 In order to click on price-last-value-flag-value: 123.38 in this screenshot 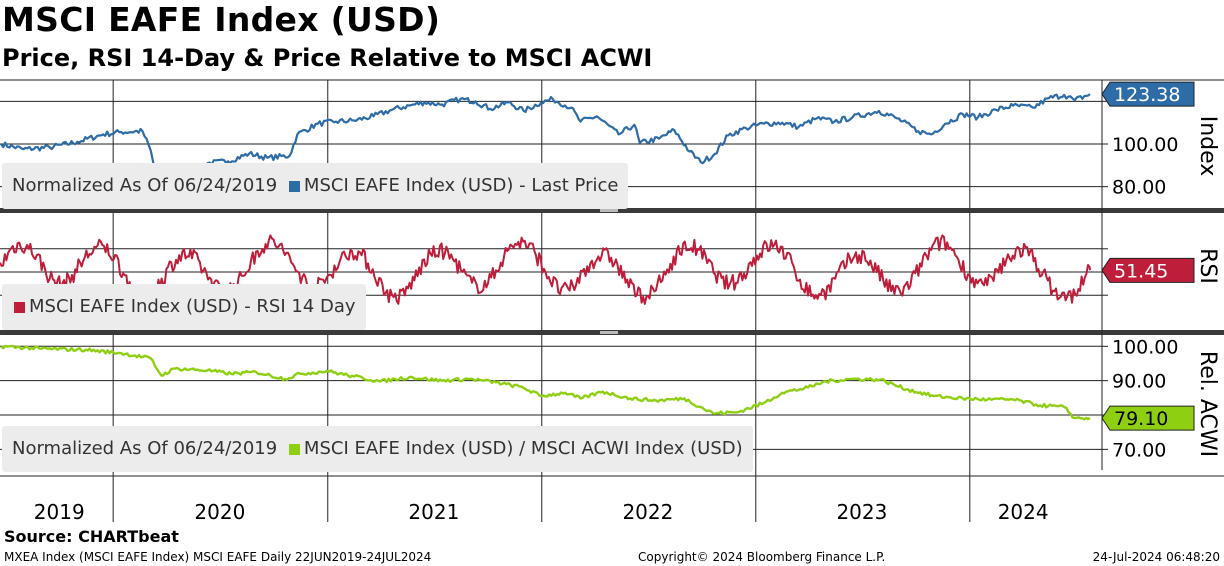, I will do `click(1147, 95)`.